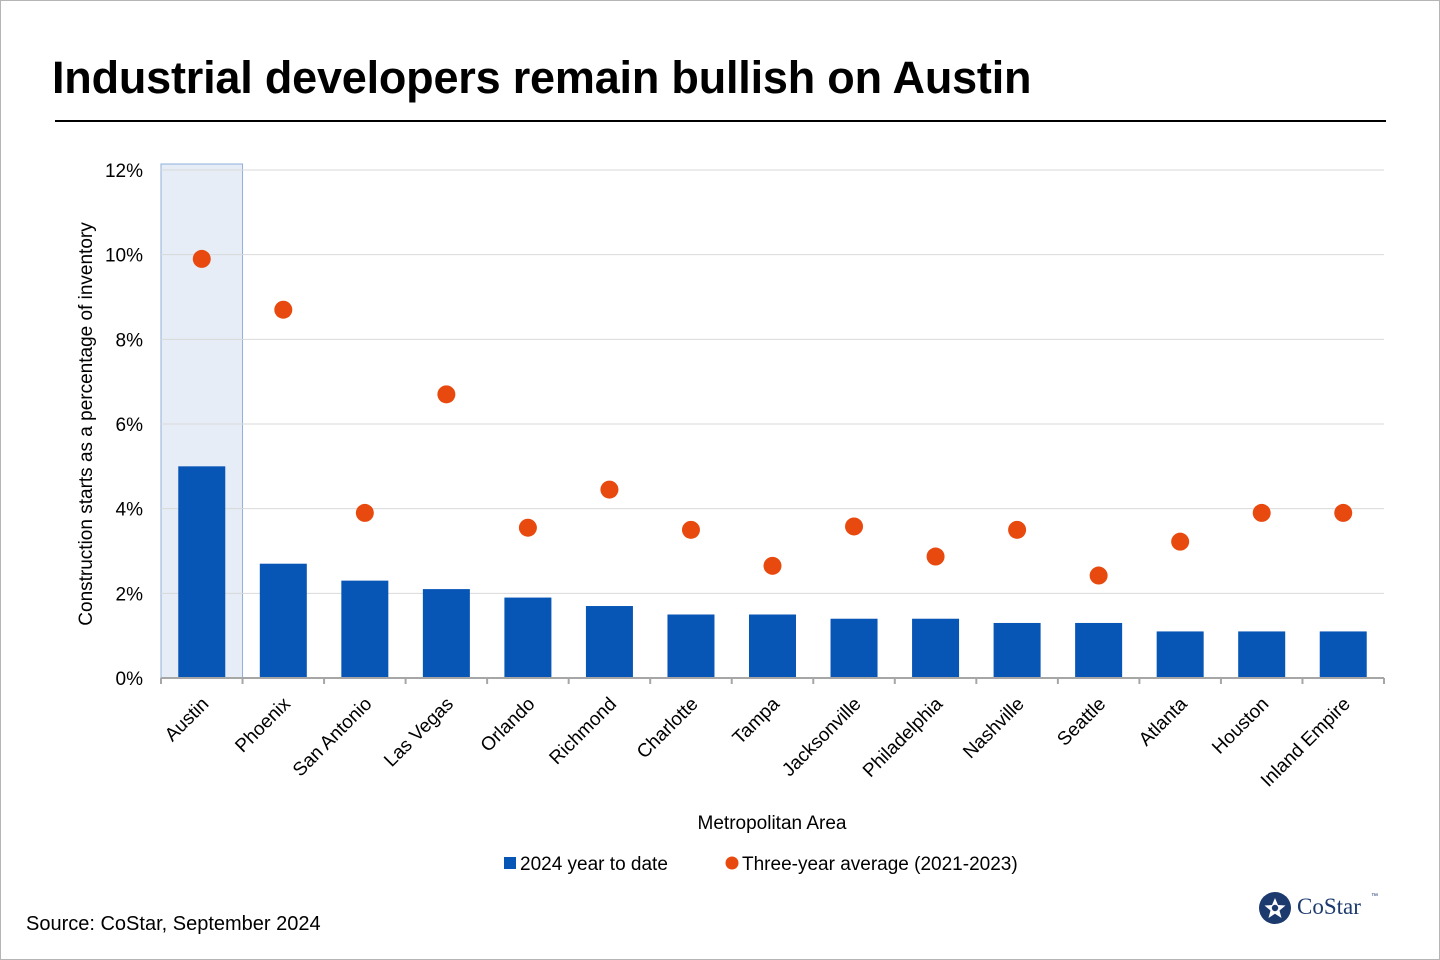 The height and width of the screenshot is (960, 1440). I want to click on x-tick-label: Richmond, so click(583, 731).